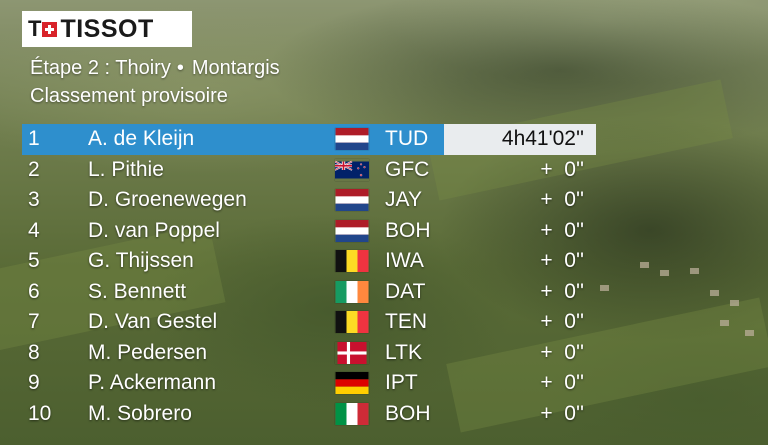 The image size is (768, 445). Describe the element at coordinates (309, 231) in the screenshot. I see `standings-row: 4 D. van Poppel BOH + 0''` at that location.